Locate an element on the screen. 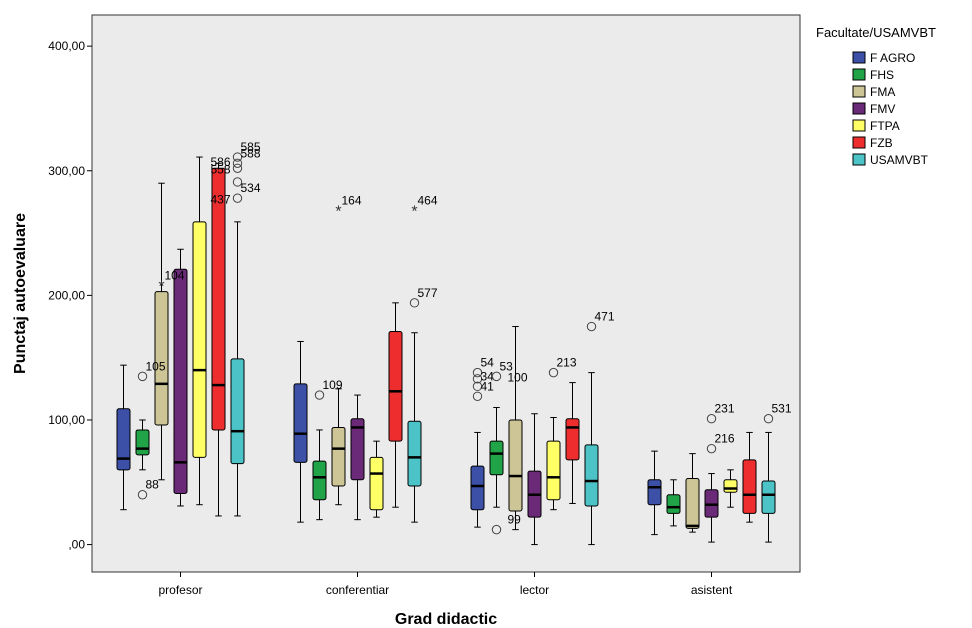 The height and width of the screenshot is (628, 972). outlier-label: 88 is located at coordinates (153, 485).